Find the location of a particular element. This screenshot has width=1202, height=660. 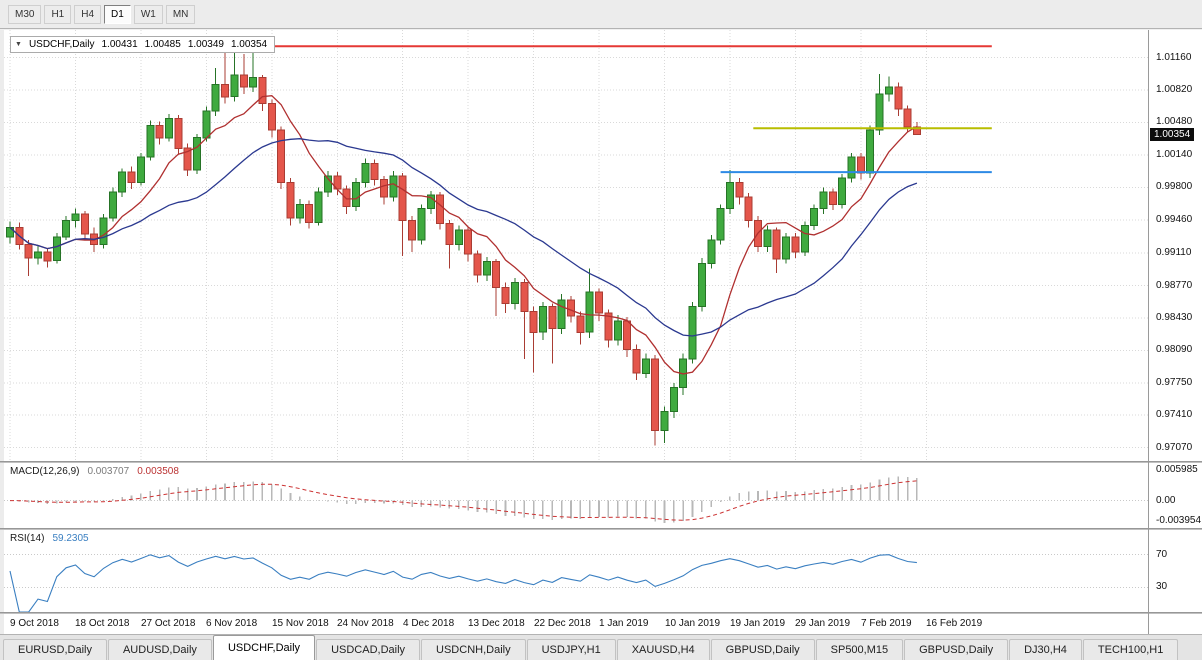

price-axis-label: 1.00480 is located at coordinates (1174, 121).